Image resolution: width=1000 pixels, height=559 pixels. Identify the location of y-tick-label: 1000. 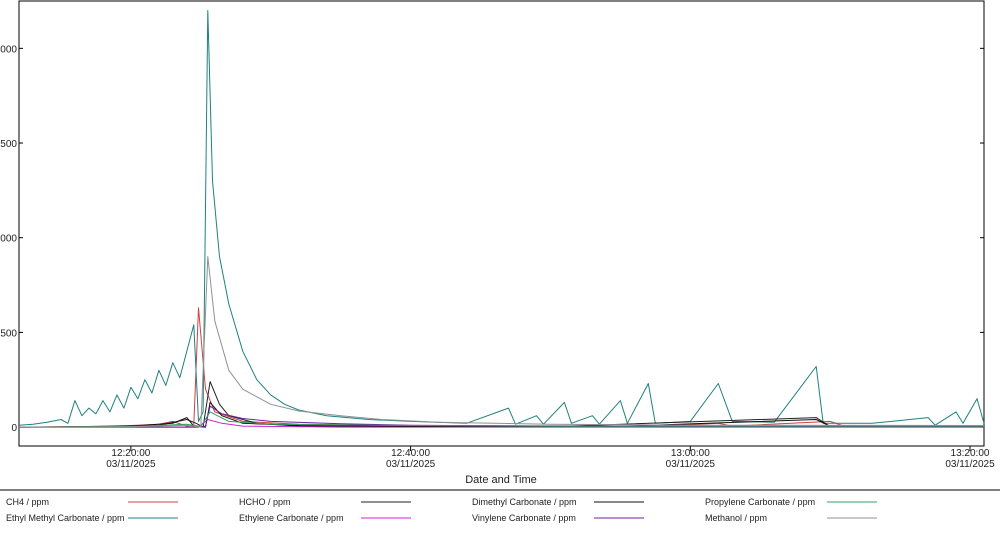
(8, 239).